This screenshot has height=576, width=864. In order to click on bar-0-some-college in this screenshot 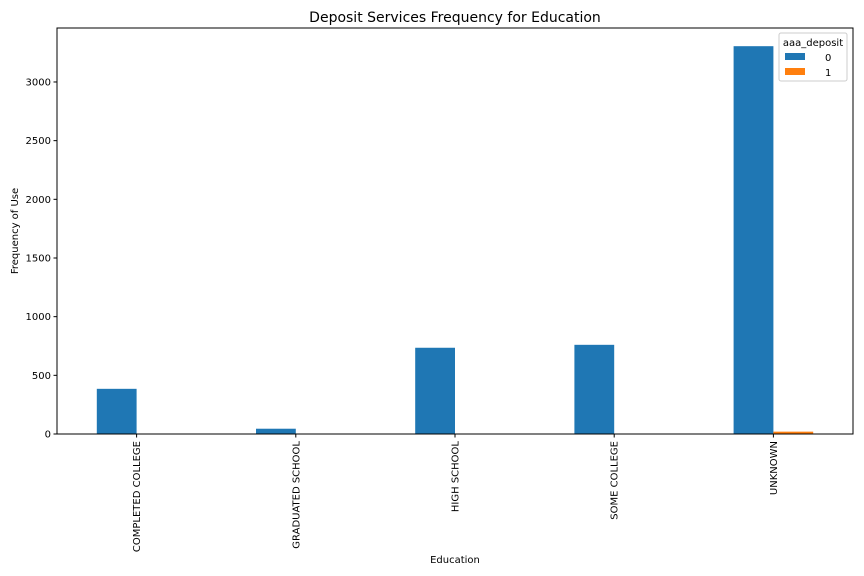, I will do `click(594, 389)`.